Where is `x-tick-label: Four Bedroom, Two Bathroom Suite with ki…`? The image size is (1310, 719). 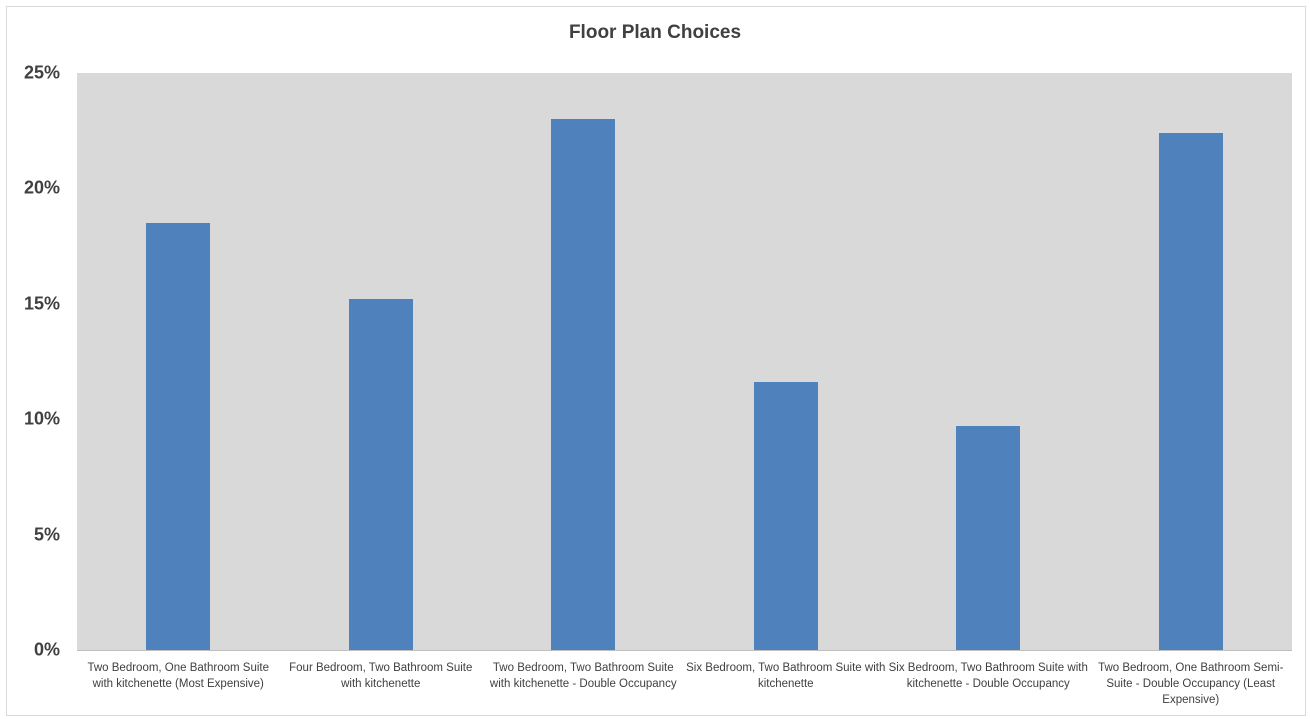
x-tick-label: Four Bedroom, Two Bathroom Suite with ki… is located at coordinates (381, 676).